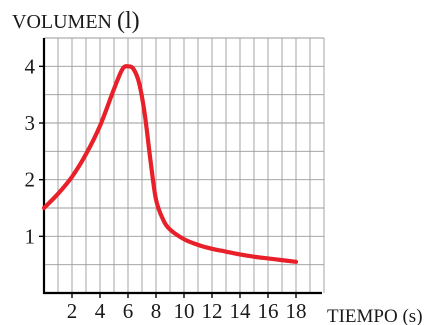  What do you see at coordinates (375, 315) in the screenshot?
I see `x-axis-title: TIEMPO (s)` at bounding box center [375, 315].